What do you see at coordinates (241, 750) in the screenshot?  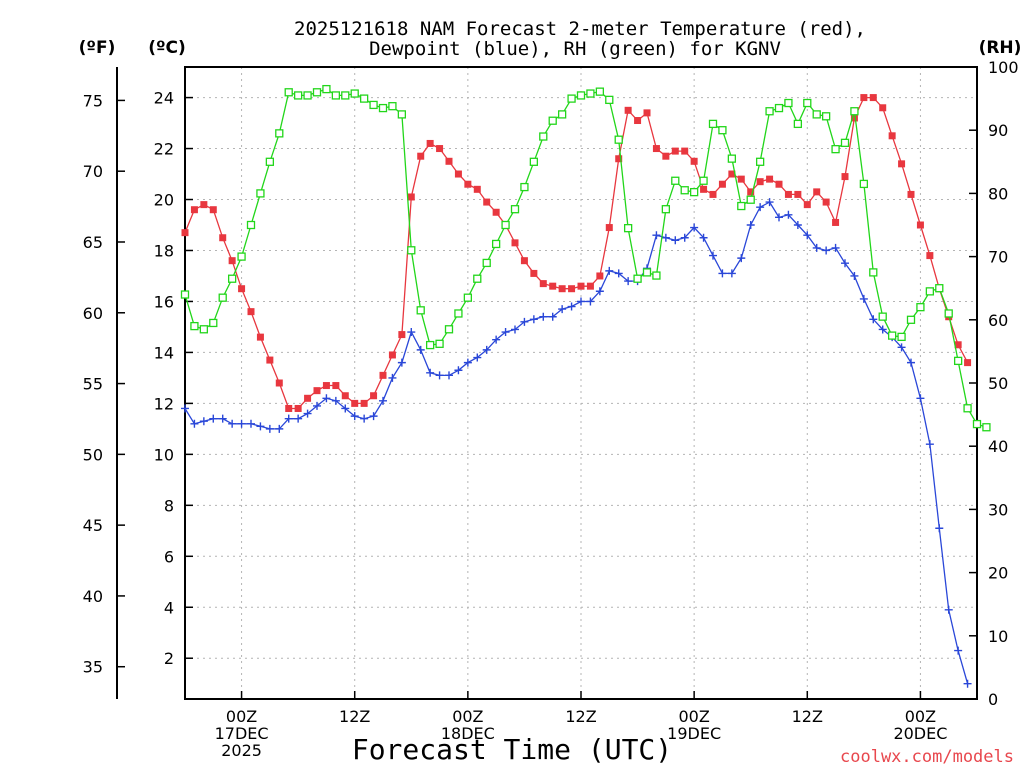 I see `time-tick-label: 2025` at bounding box center [241, 750].